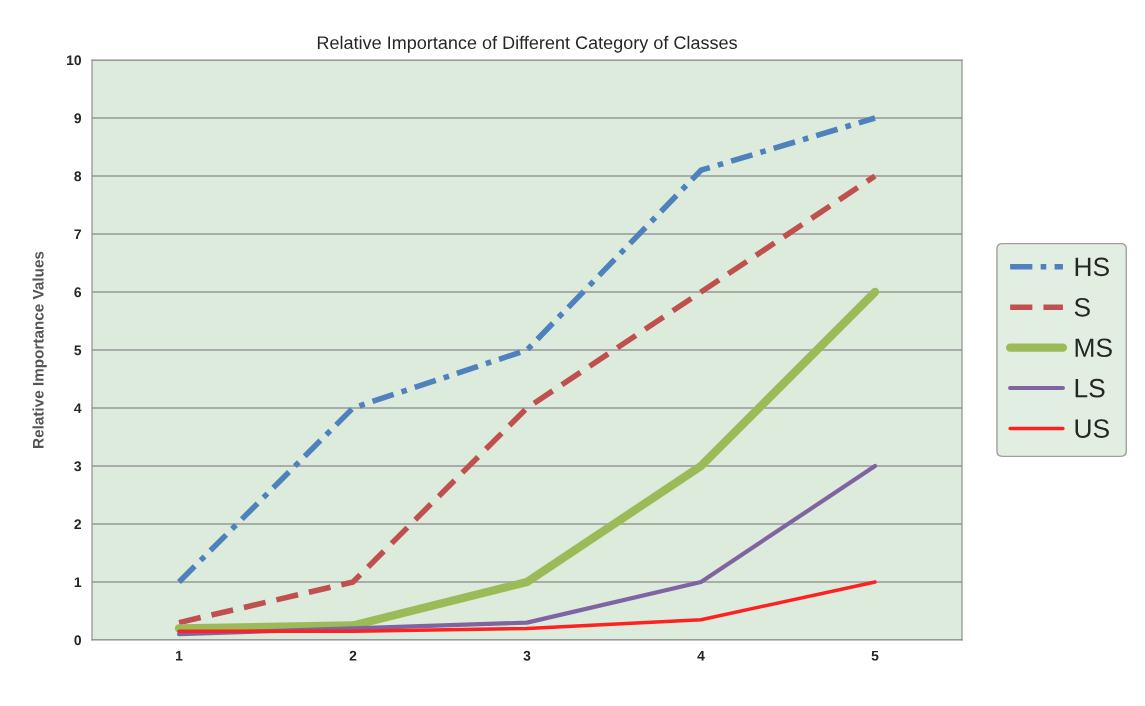 This screenshot has height=706, width=1145. What do you see at coordinates (1092, 428) in the screenshot?
I see `legend-label: US` at bounding box center [1092, 428].